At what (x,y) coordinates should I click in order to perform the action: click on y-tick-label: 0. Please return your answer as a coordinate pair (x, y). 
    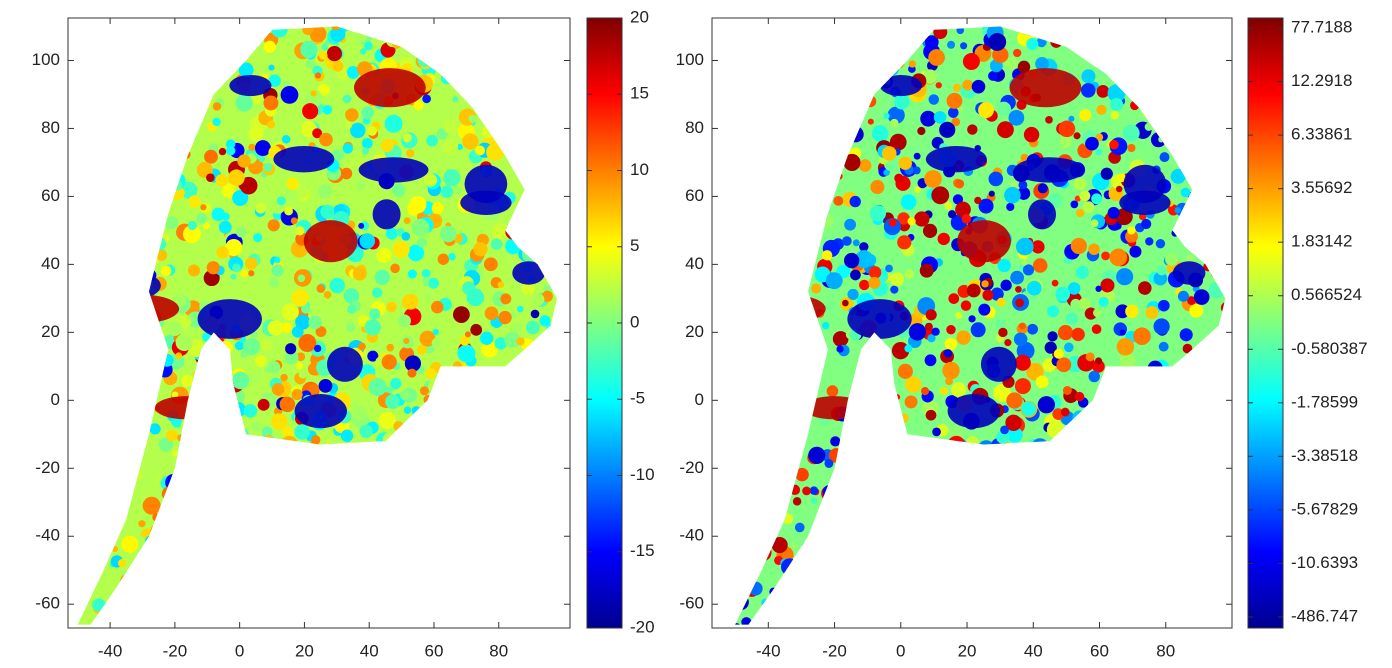
    Looking at the image, I should click on (55, 399).